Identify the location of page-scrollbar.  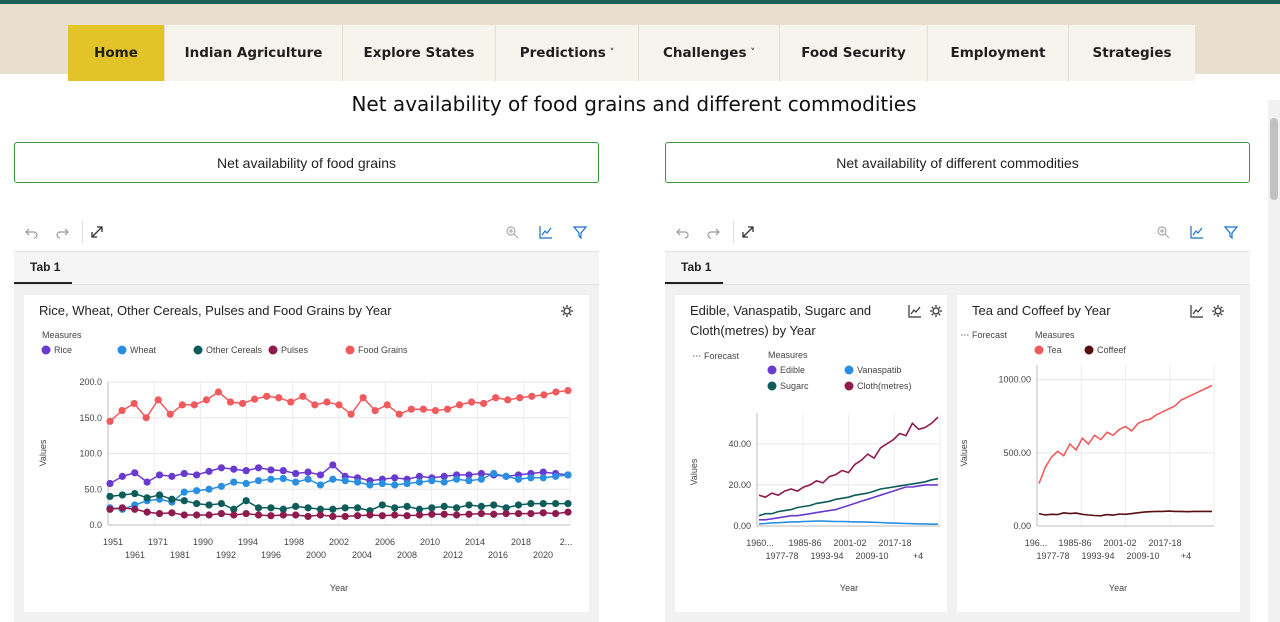
(1274, 361).